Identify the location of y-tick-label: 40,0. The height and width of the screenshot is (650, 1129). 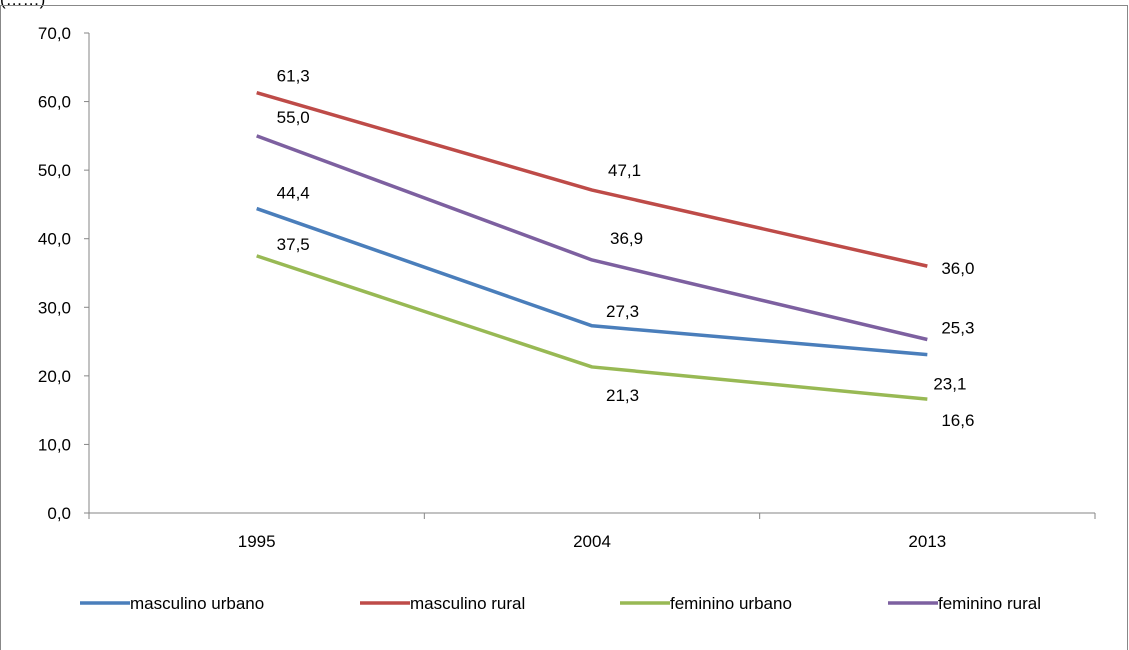
(54, 239).